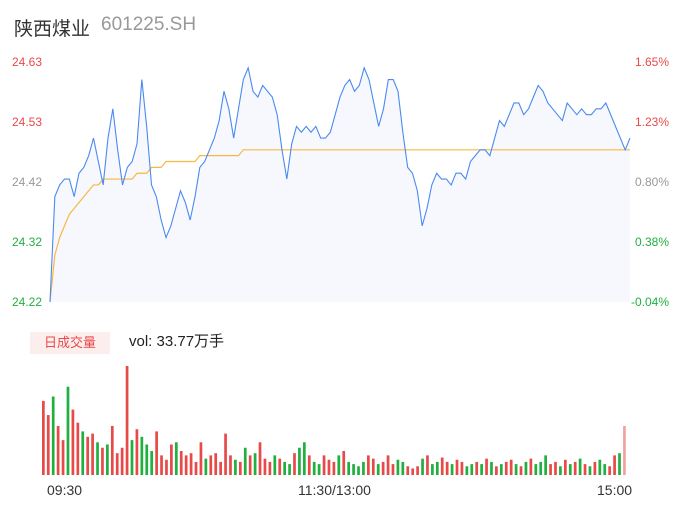  I want to click on pct-tick-right-2: 1.23%, so click(651, 122).